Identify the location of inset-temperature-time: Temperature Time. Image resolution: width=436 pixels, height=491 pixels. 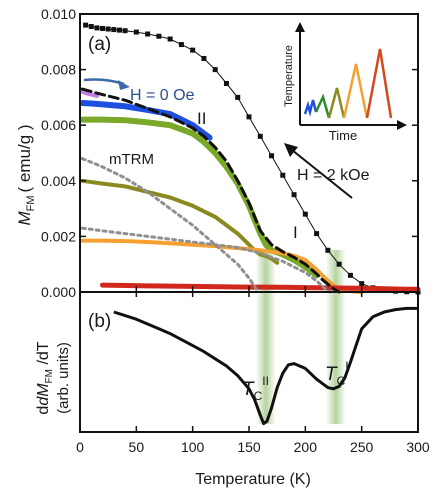
(345, 82).